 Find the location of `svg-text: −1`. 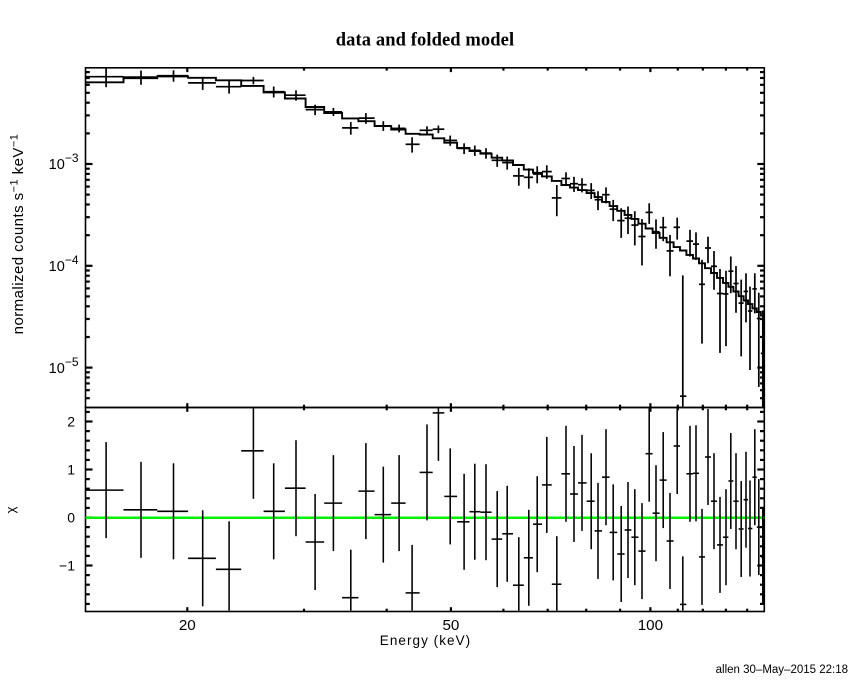

svg-text: −1 is located at coordinates (67, 566).